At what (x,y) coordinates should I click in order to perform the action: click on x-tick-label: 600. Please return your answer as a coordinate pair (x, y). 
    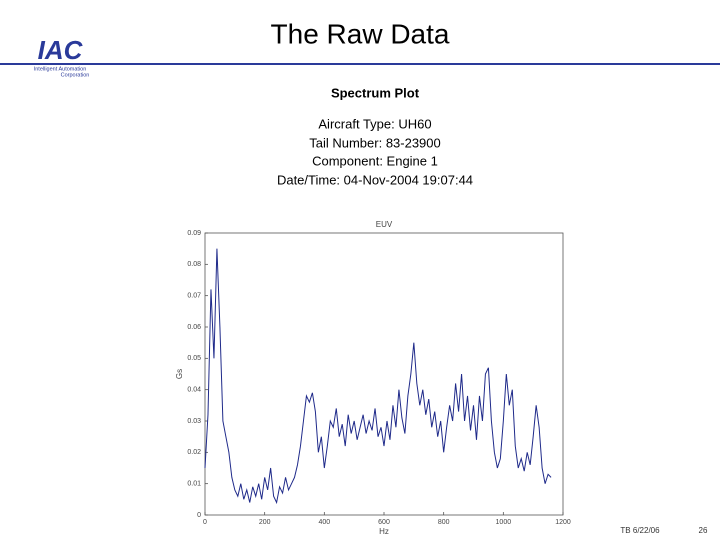
    Looking at the image, I should click on (384, 522).